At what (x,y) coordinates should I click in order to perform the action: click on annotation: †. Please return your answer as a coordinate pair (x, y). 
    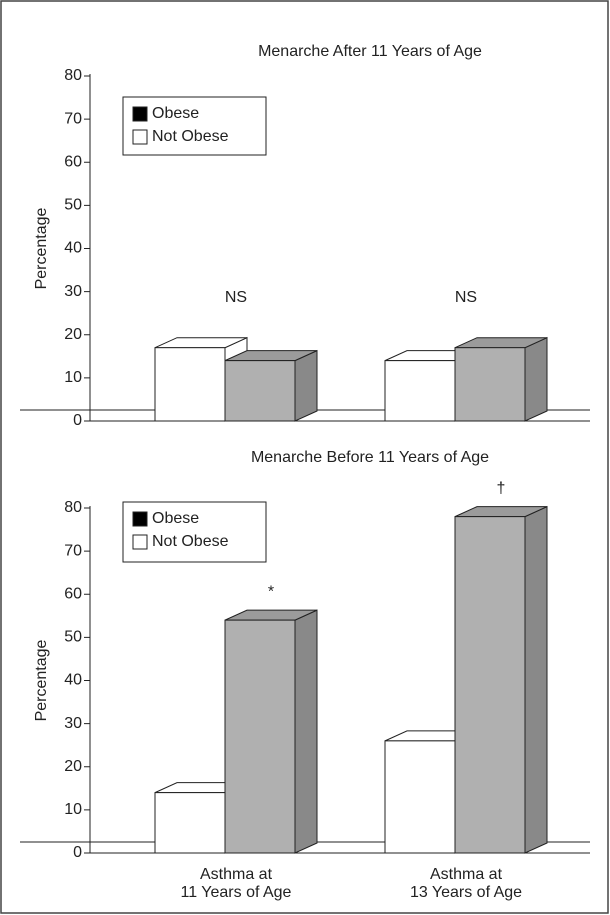
    Looking at the image, I should click on (501, 488).